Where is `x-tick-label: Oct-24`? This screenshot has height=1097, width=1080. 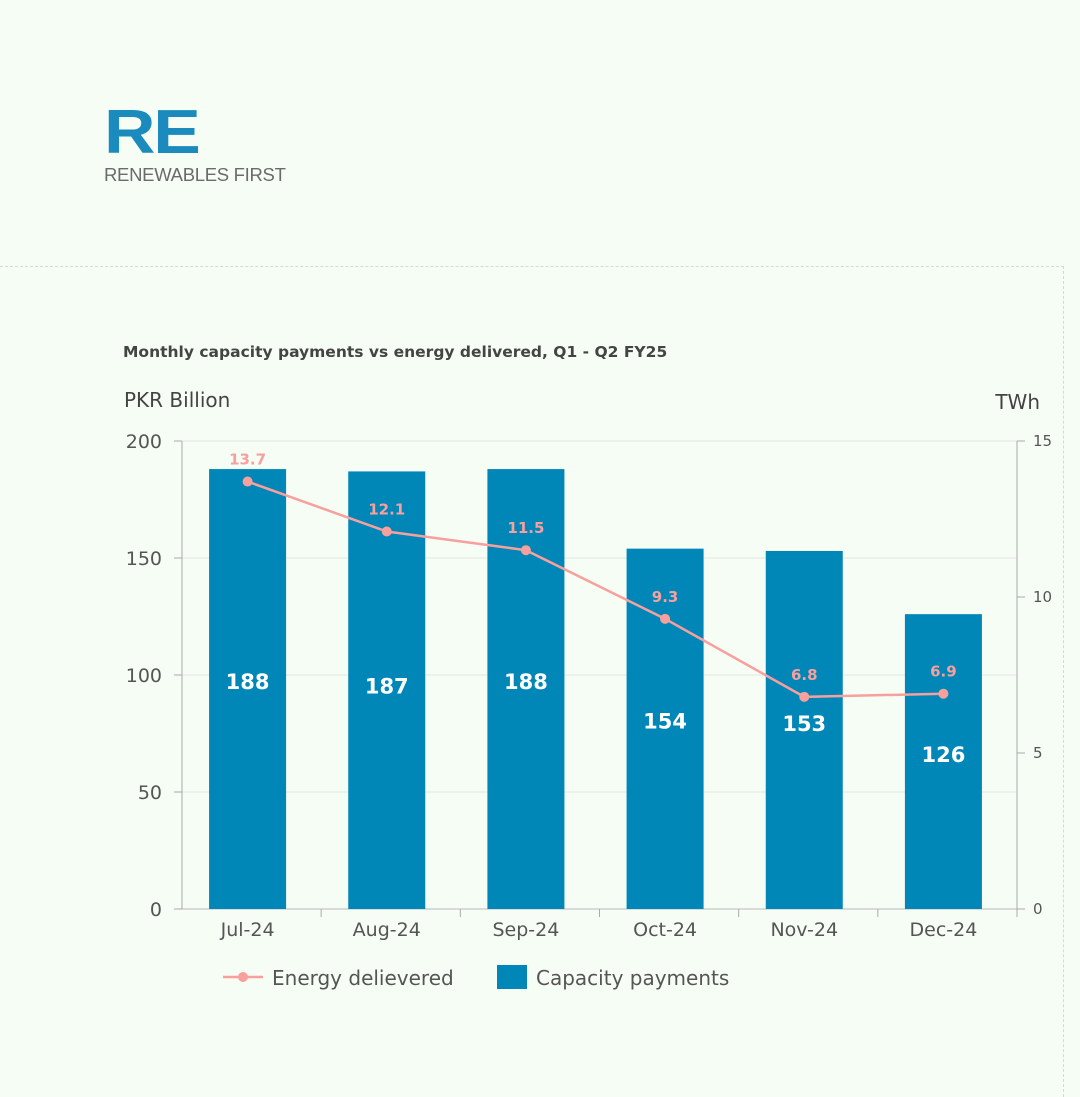 x-tick-label: Oct-24 is located at coordinates (665, 930).